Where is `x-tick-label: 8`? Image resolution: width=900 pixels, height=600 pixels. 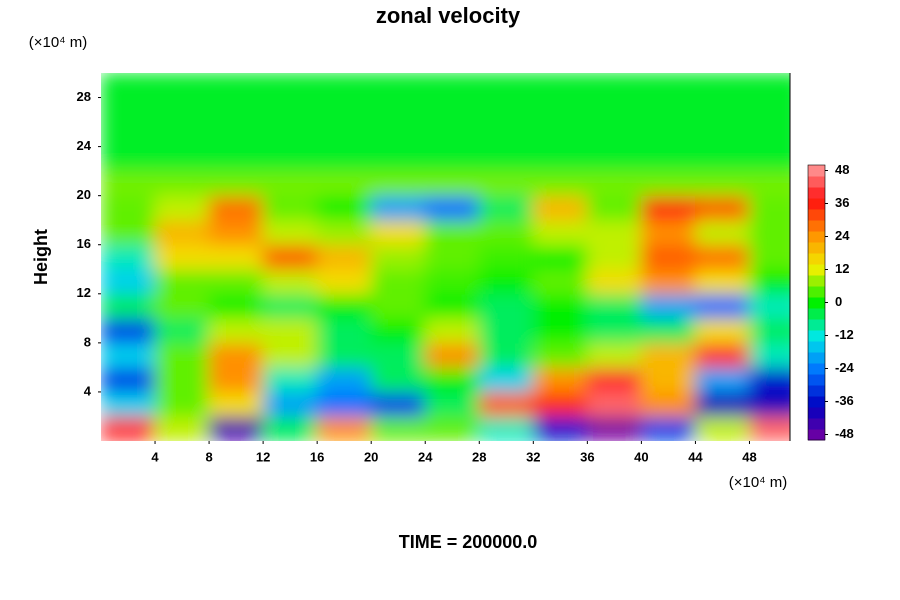 x-tick-label: 8 is located at coordinates (208, 456).